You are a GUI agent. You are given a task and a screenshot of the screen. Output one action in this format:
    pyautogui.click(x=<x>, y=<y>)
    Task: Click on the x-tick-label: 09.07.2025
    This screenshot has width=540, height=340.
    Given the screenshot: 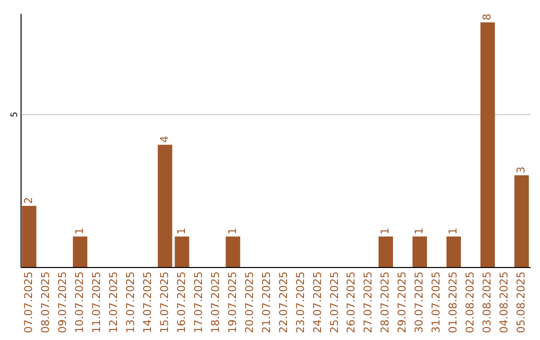 What is the action you would take?
    pyautogui.click(x=63, y=302)
    